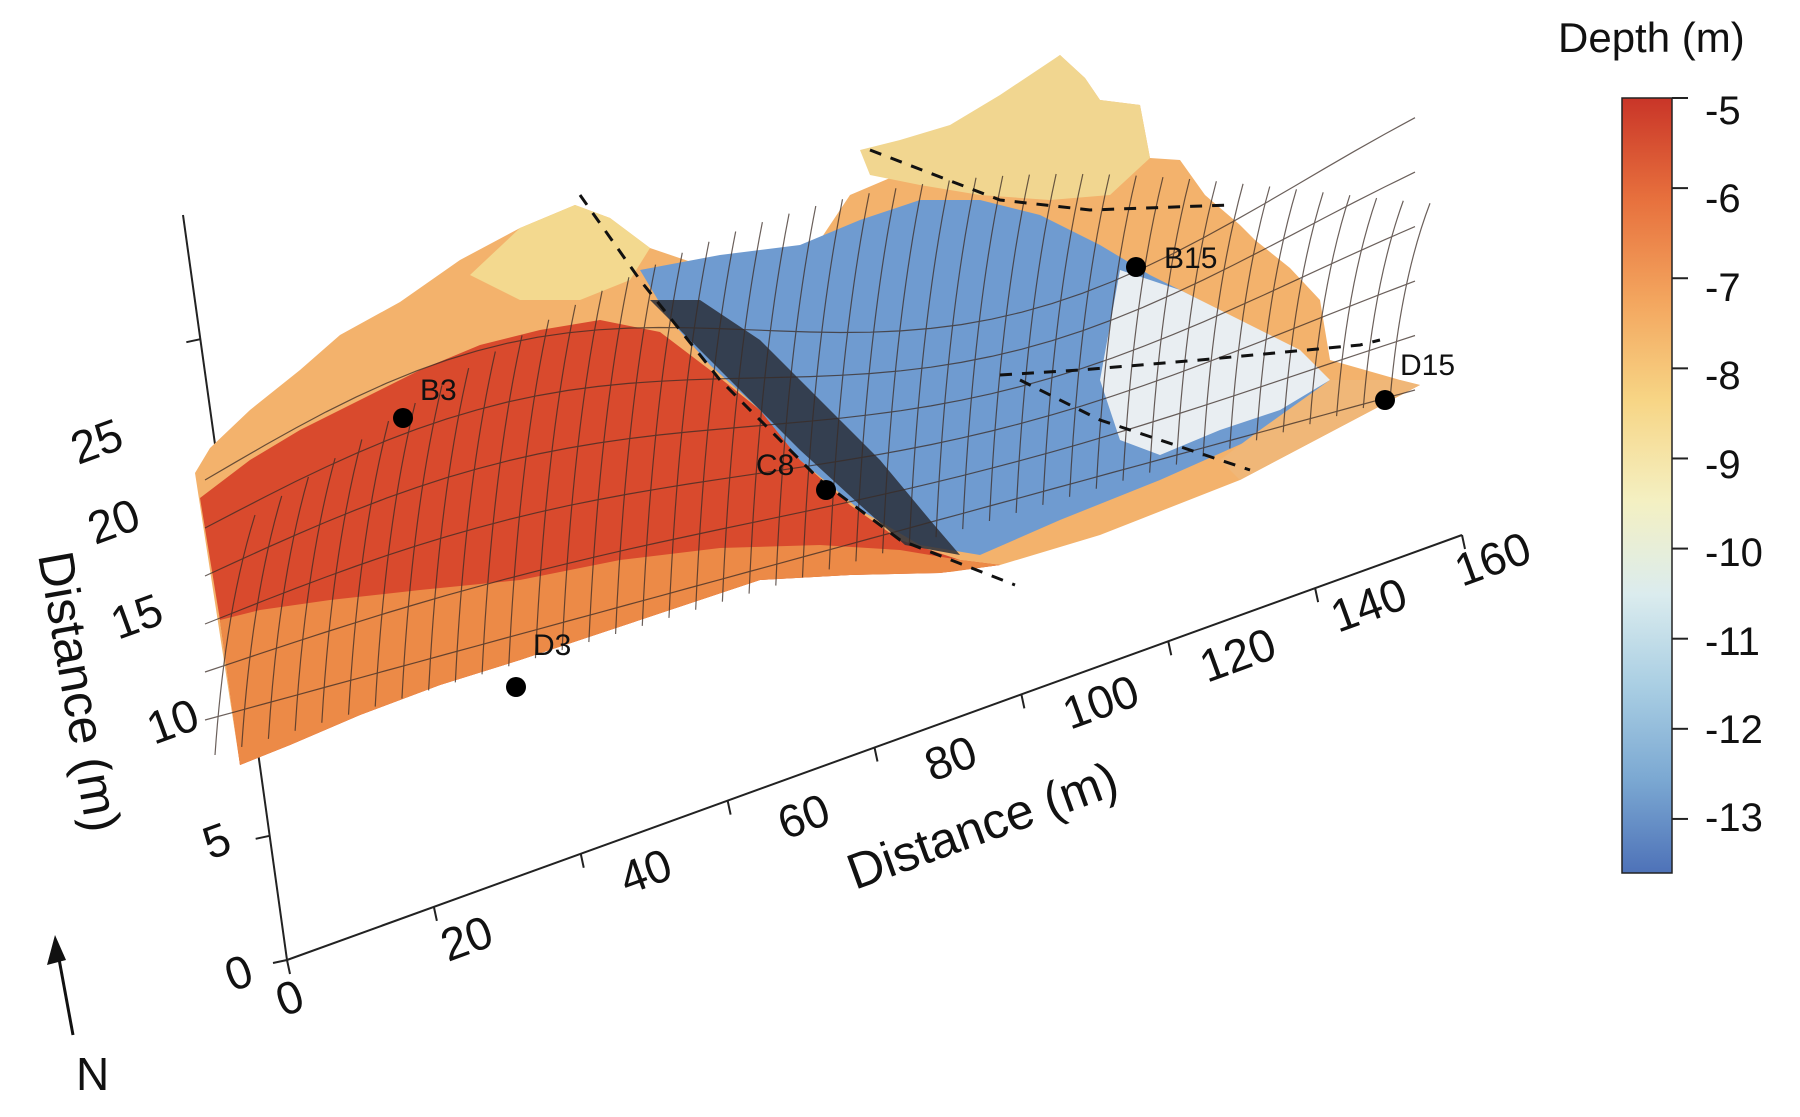 Image resolution: width=1800 pixels, height=1117 pixels. Describe the element at coordinates (92, 1074) in the screenshot. I see `north-label: N` at that location.